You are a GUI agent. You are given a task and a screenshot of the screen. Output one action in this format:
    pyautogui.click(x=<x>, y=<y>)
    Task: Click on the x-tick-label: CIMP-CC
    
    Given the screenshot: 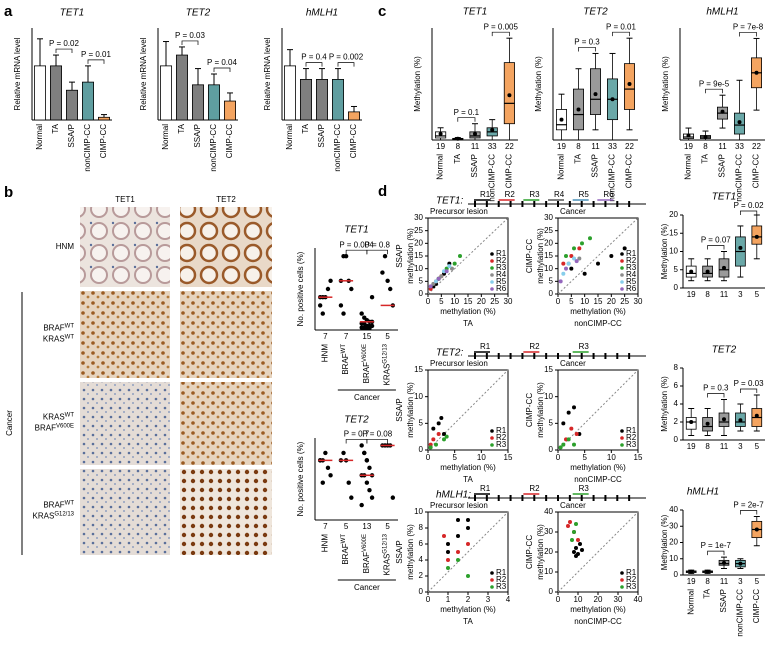 What is the action you would take?
    pyautogui.click(x=229, y=141)
    